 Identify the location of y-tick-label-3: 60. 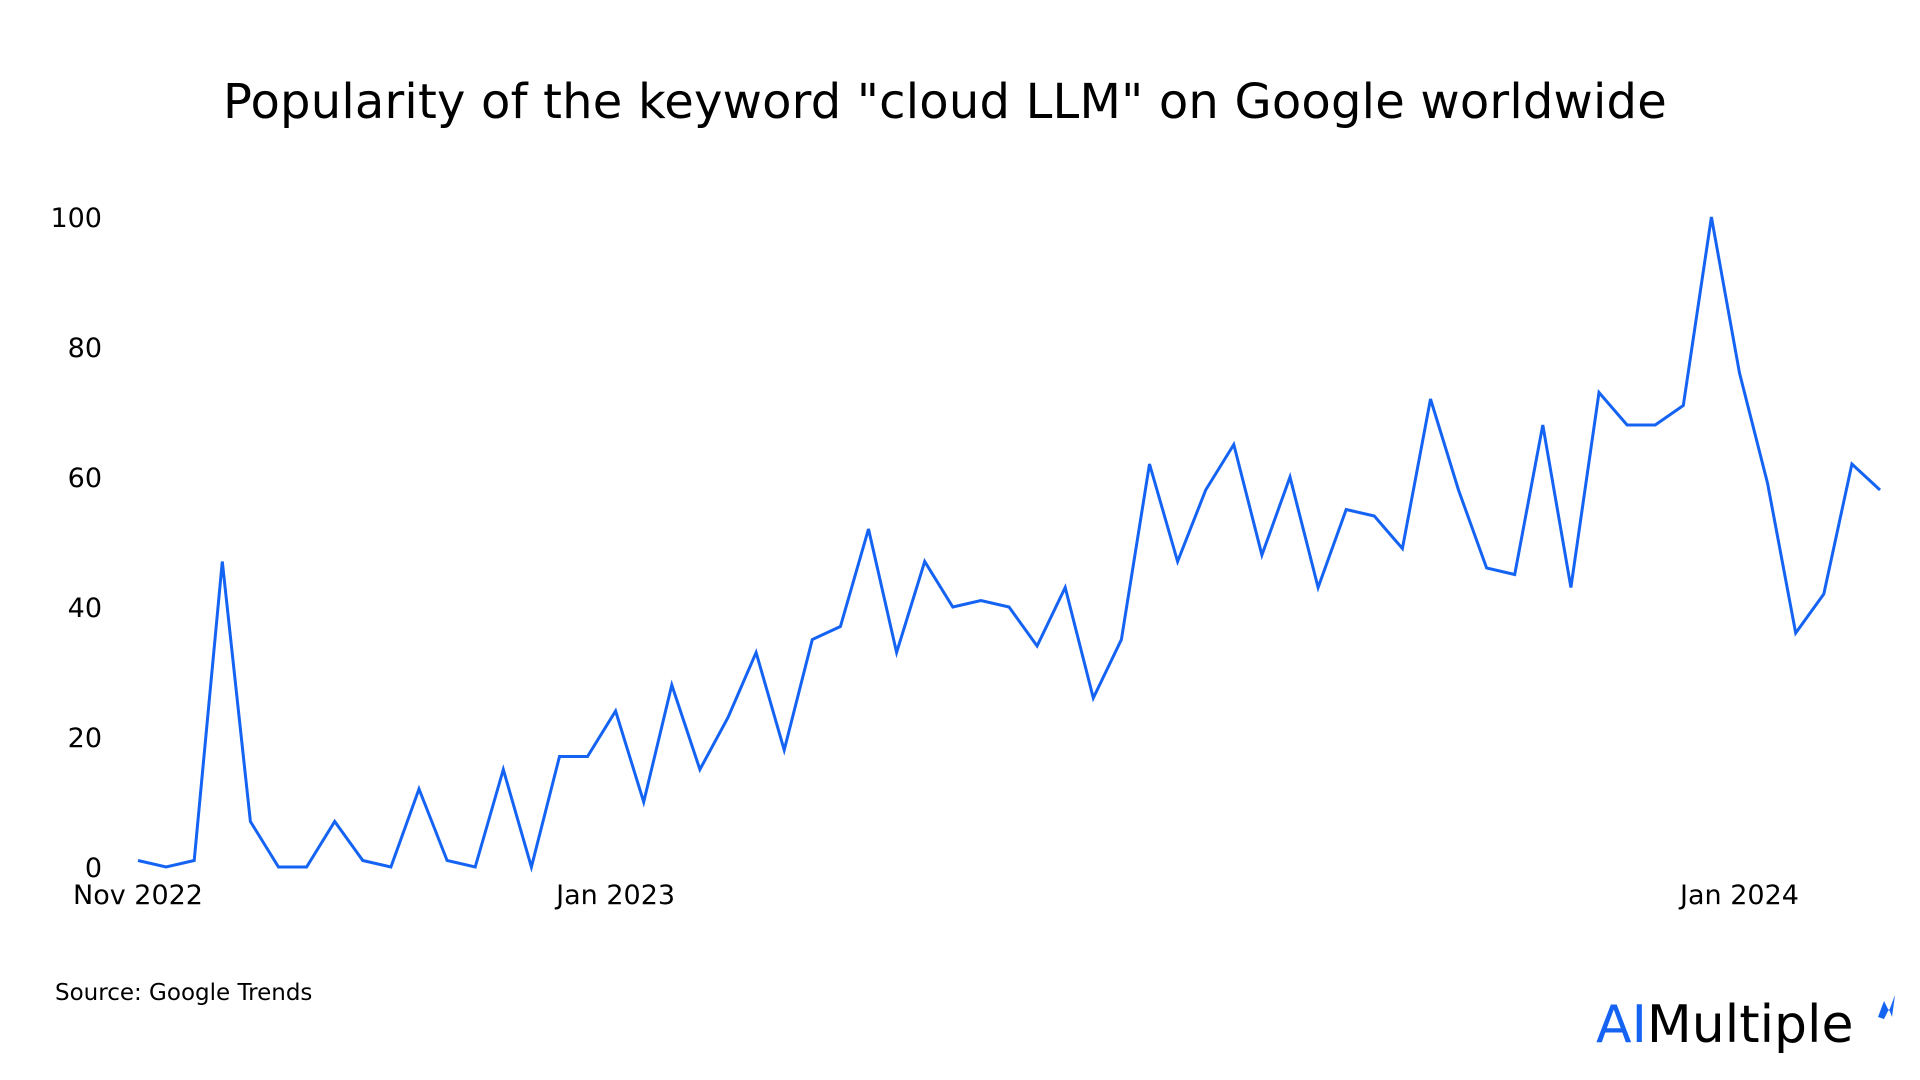
(85, 478).